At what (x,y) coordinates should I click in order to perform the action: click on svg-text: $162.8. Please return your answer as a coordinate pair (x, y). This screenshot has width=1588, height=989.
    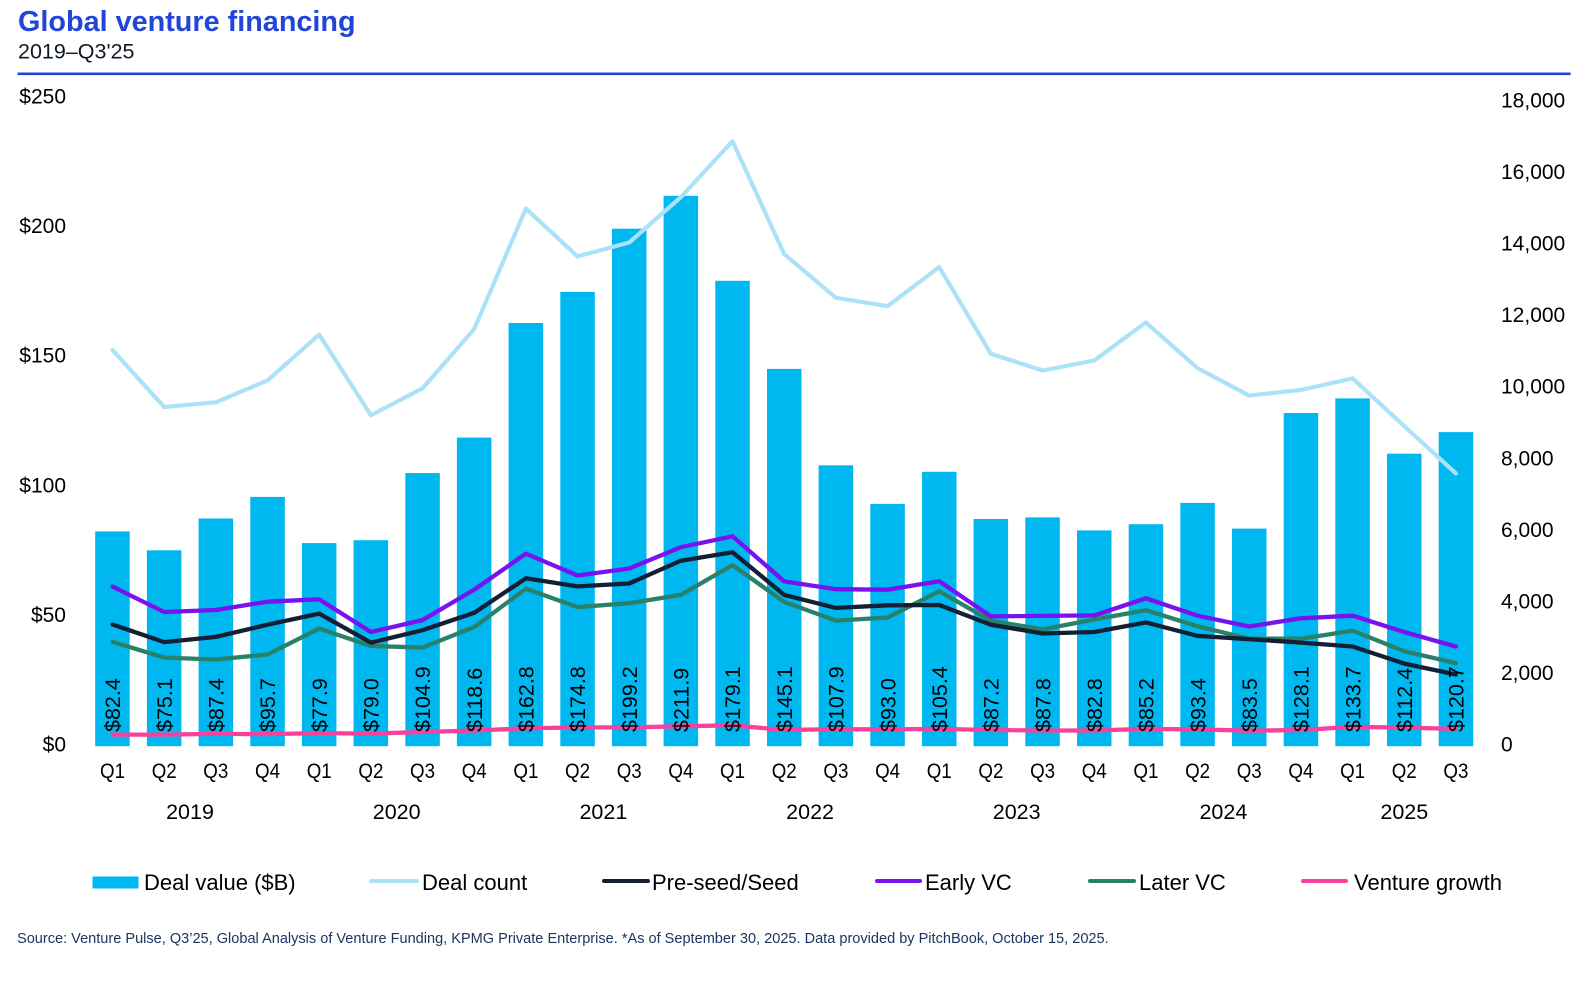
    Looking at the image, I should click on (527, 699).